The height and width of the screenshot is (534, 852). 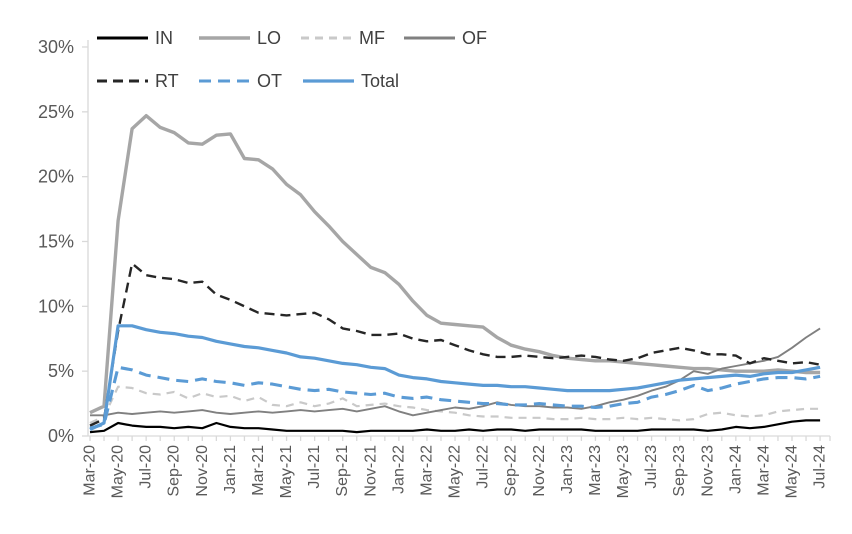 What do you see at coordinates (539, 471) in the screenshot?
I see `x-tick-label: Nov-22` at bounding box center [539, 471].